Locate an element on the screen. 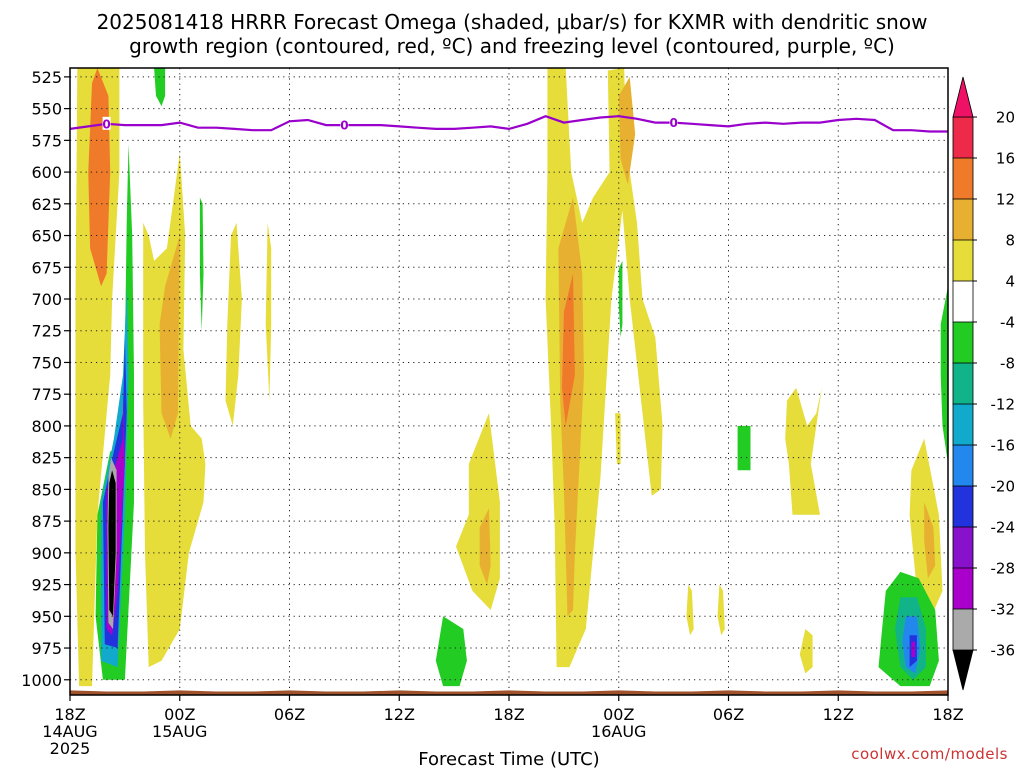 This screenshot has height=768, width=1024. y-tick-label-875: 875 is located at coordinates (46, 521).